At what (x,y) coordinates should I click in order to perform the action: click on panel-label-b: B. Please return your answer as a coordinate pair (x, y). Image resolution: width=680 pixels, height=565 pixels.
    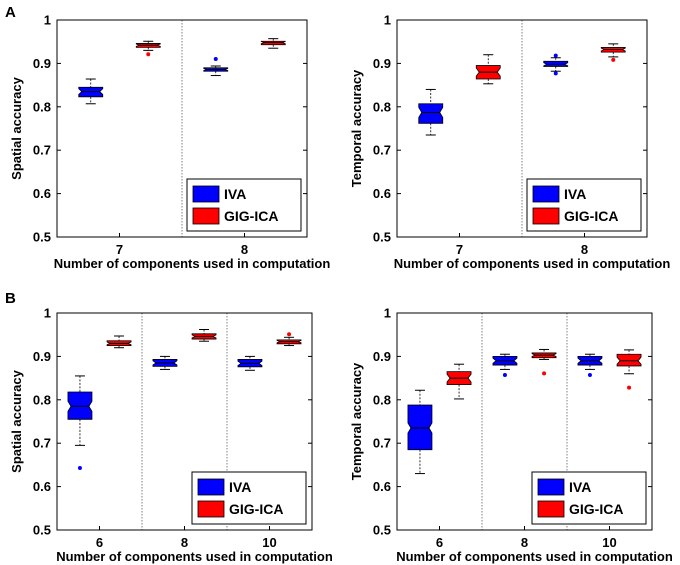
    Looking at the image, I should click on (10, 298).